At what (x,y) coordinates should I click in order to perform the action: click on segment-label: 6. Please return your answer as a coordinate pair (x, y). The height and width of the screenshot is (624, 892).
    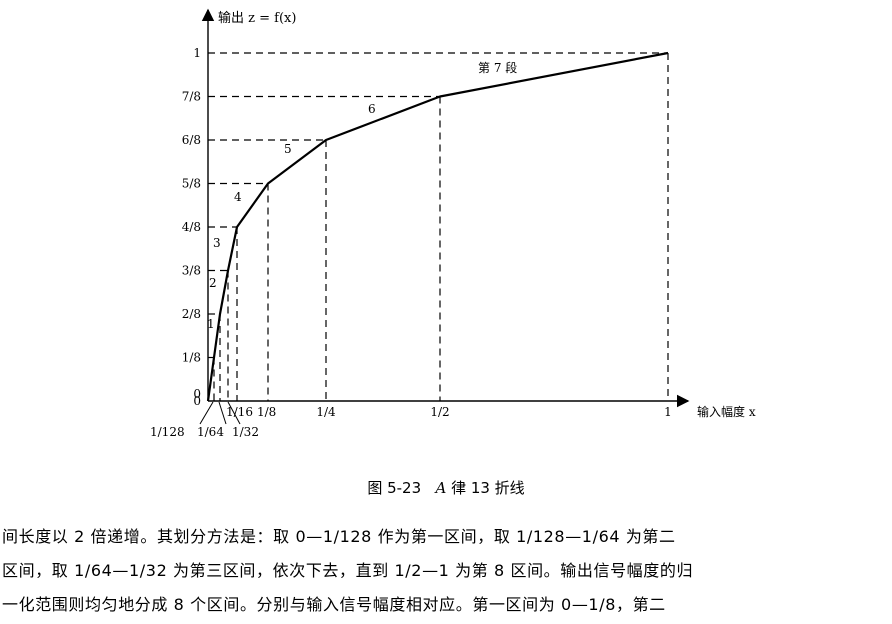
    Looking at the image, I should click on (372, 109).